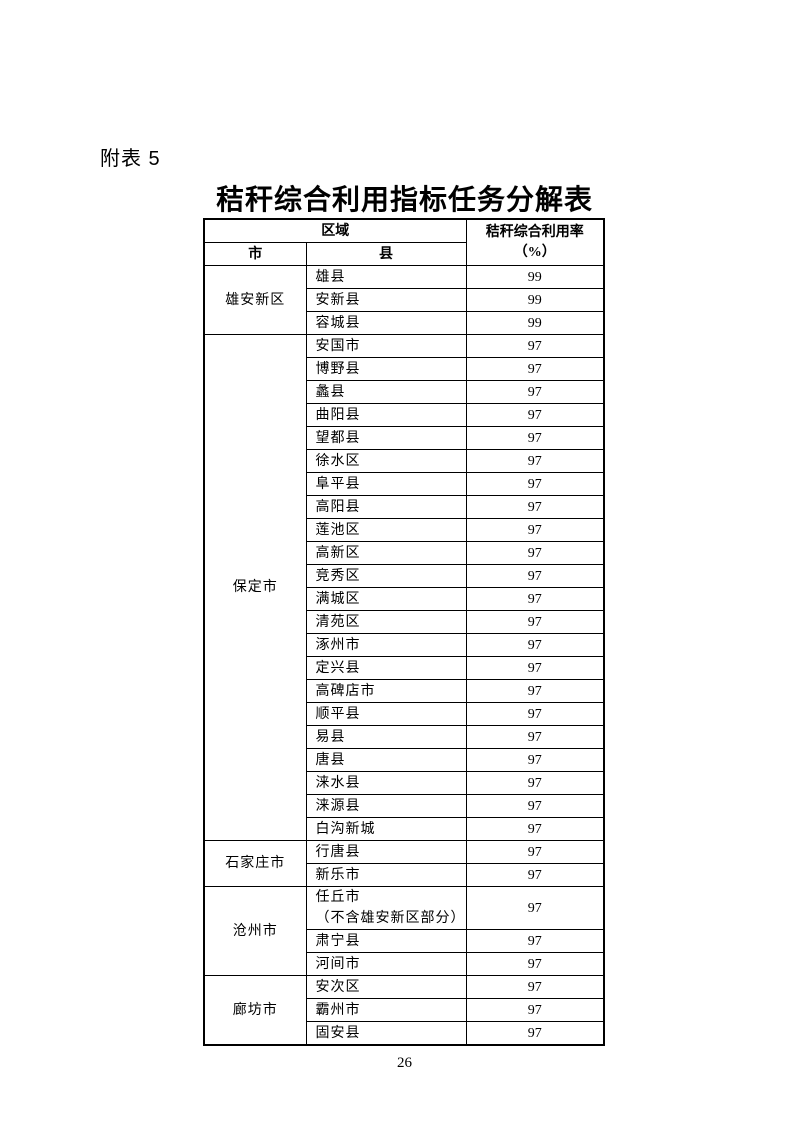  I want to click on header-region: 区域, so click(335, 230).